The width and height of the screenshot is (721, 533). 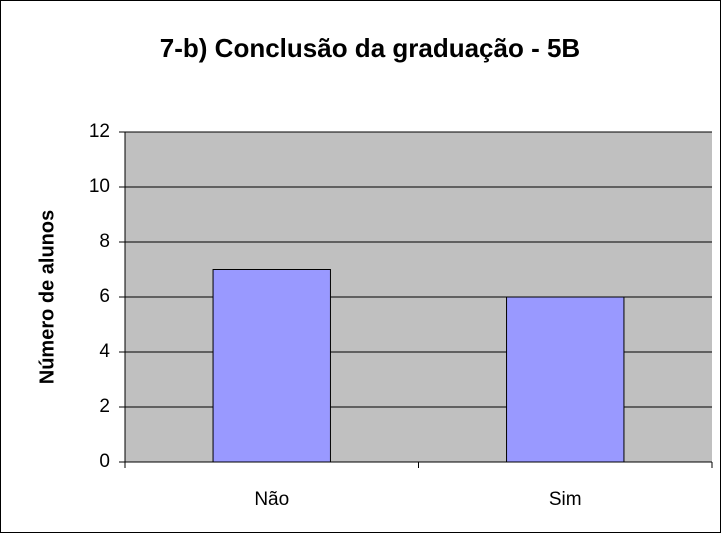 What do you see at coordinates (47, 297) in the screenshot?
I see `y-axis-label: Número de alunos` at bounding box center [47, 297].